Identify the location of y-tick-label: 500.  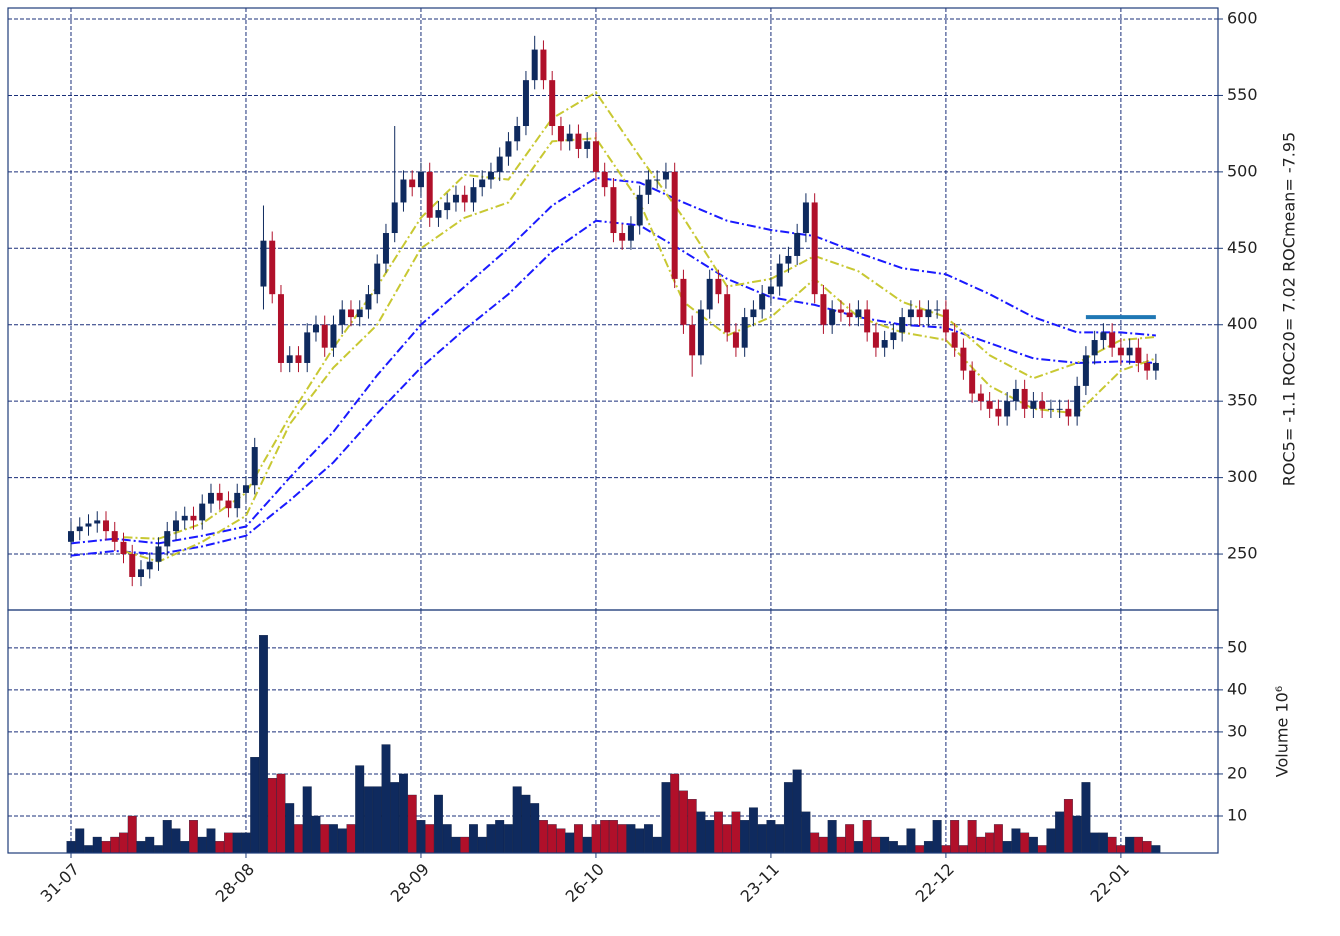
(1242, 170).